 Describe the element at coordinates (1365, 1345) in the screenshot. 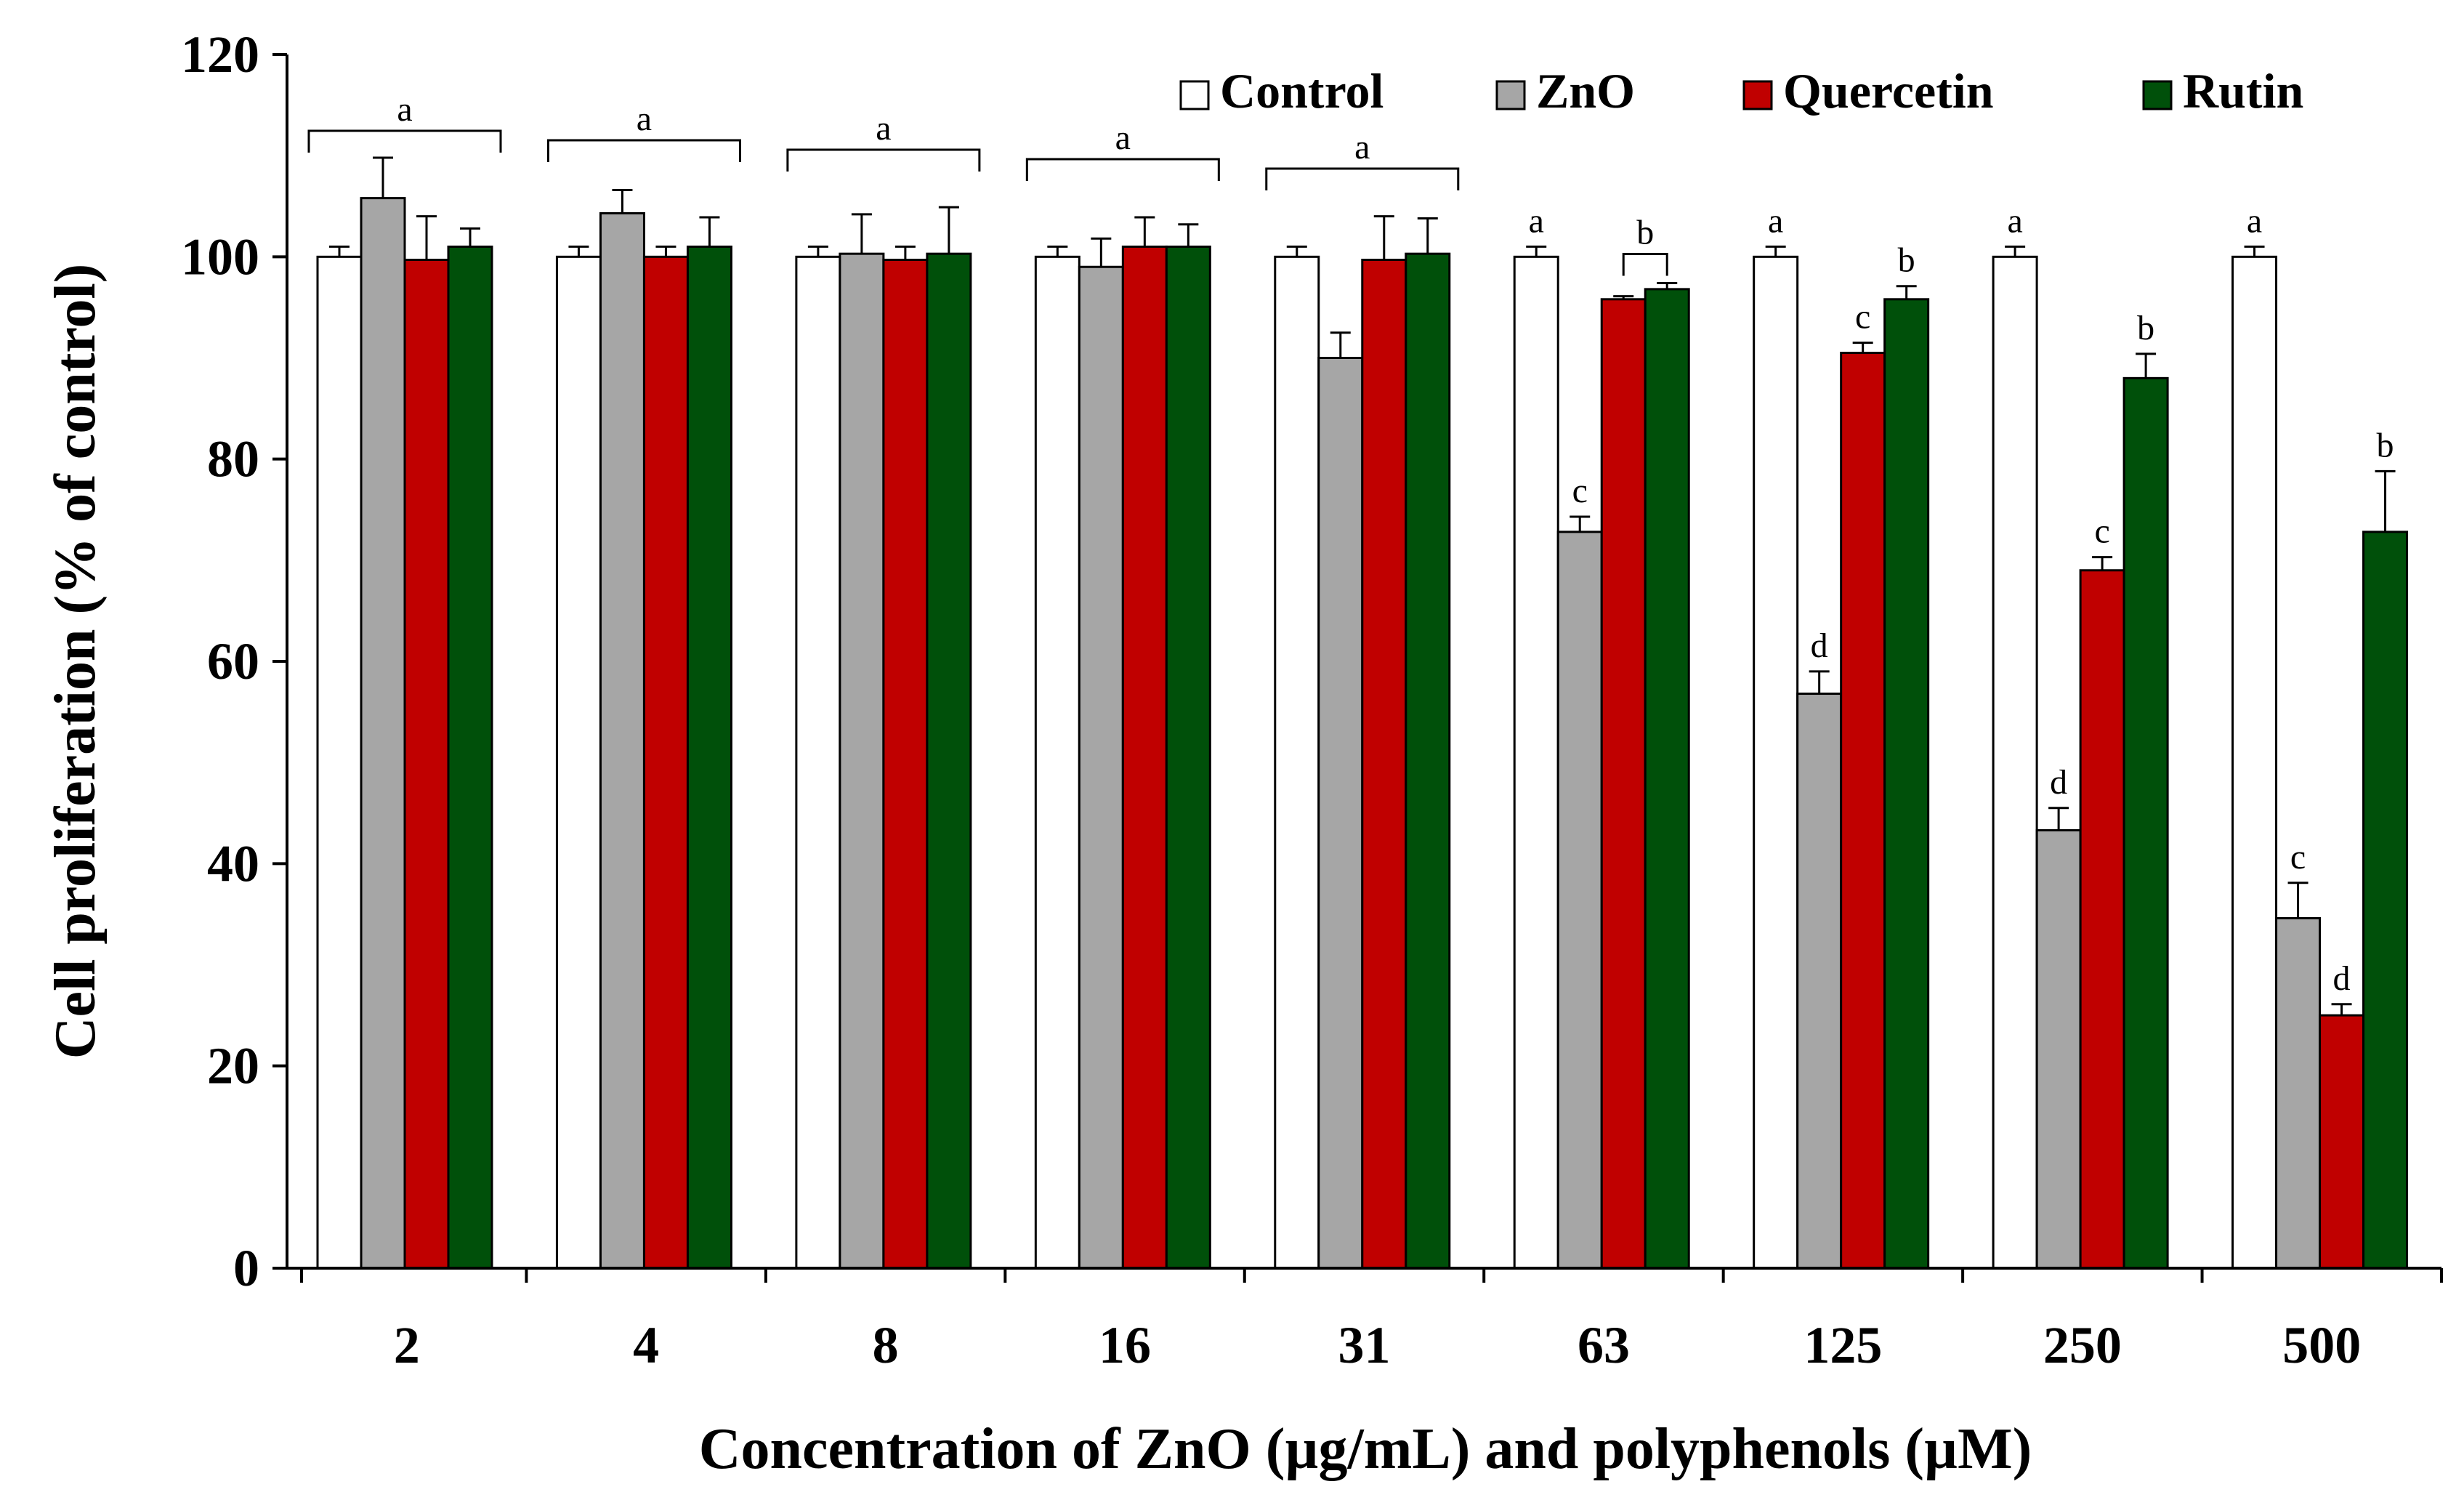

I see `x-tick-label: 31` at that location.